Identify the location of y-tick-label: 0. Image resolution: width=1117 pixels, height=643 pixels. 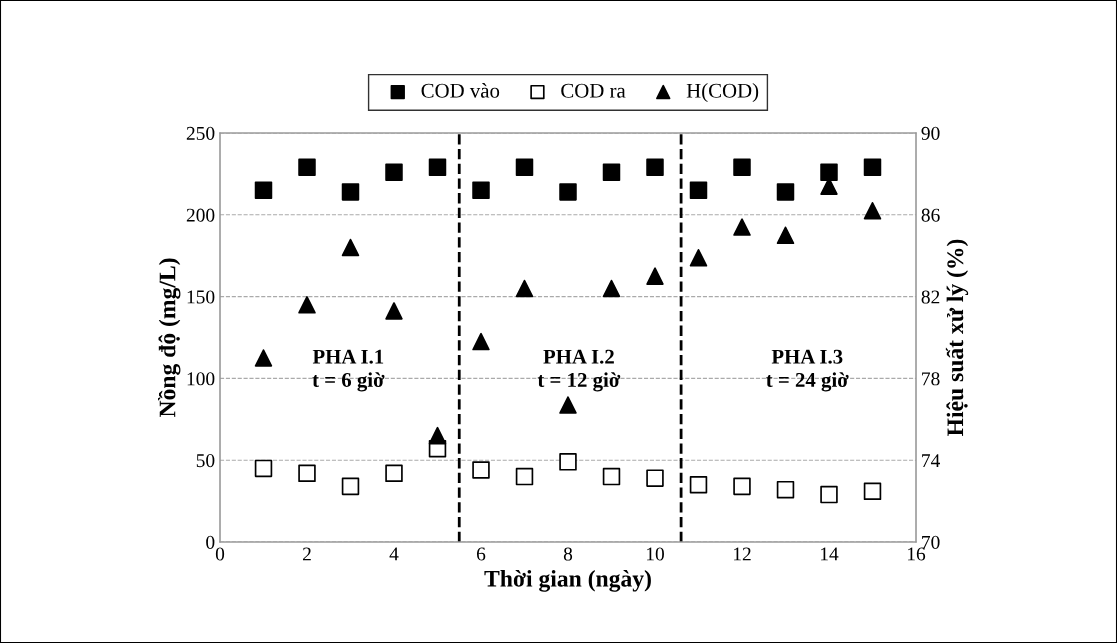
(210, 542).